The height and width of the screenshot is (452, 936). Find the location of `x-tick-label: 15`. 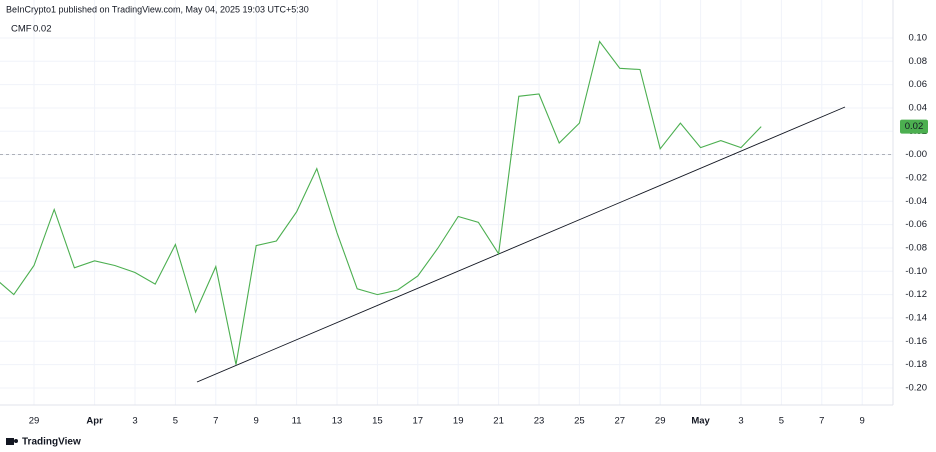

x-tick-label: 15 is located at coordinates (377, 421).